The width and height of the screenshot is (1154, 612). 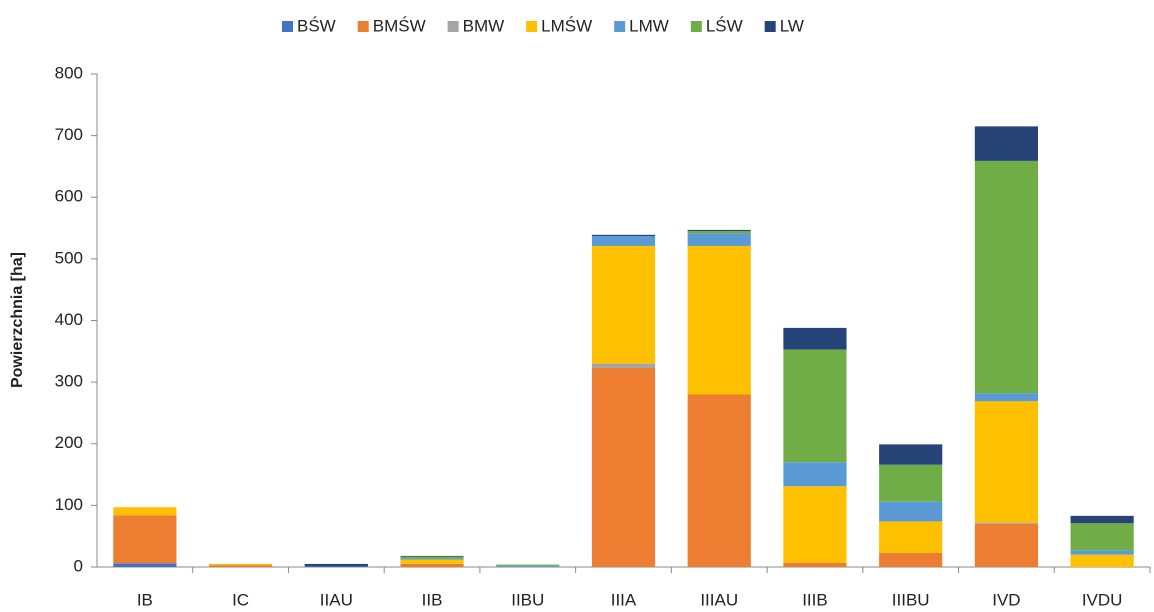 I want to click on y-tick-label: 800, so click(x=69, y=72).